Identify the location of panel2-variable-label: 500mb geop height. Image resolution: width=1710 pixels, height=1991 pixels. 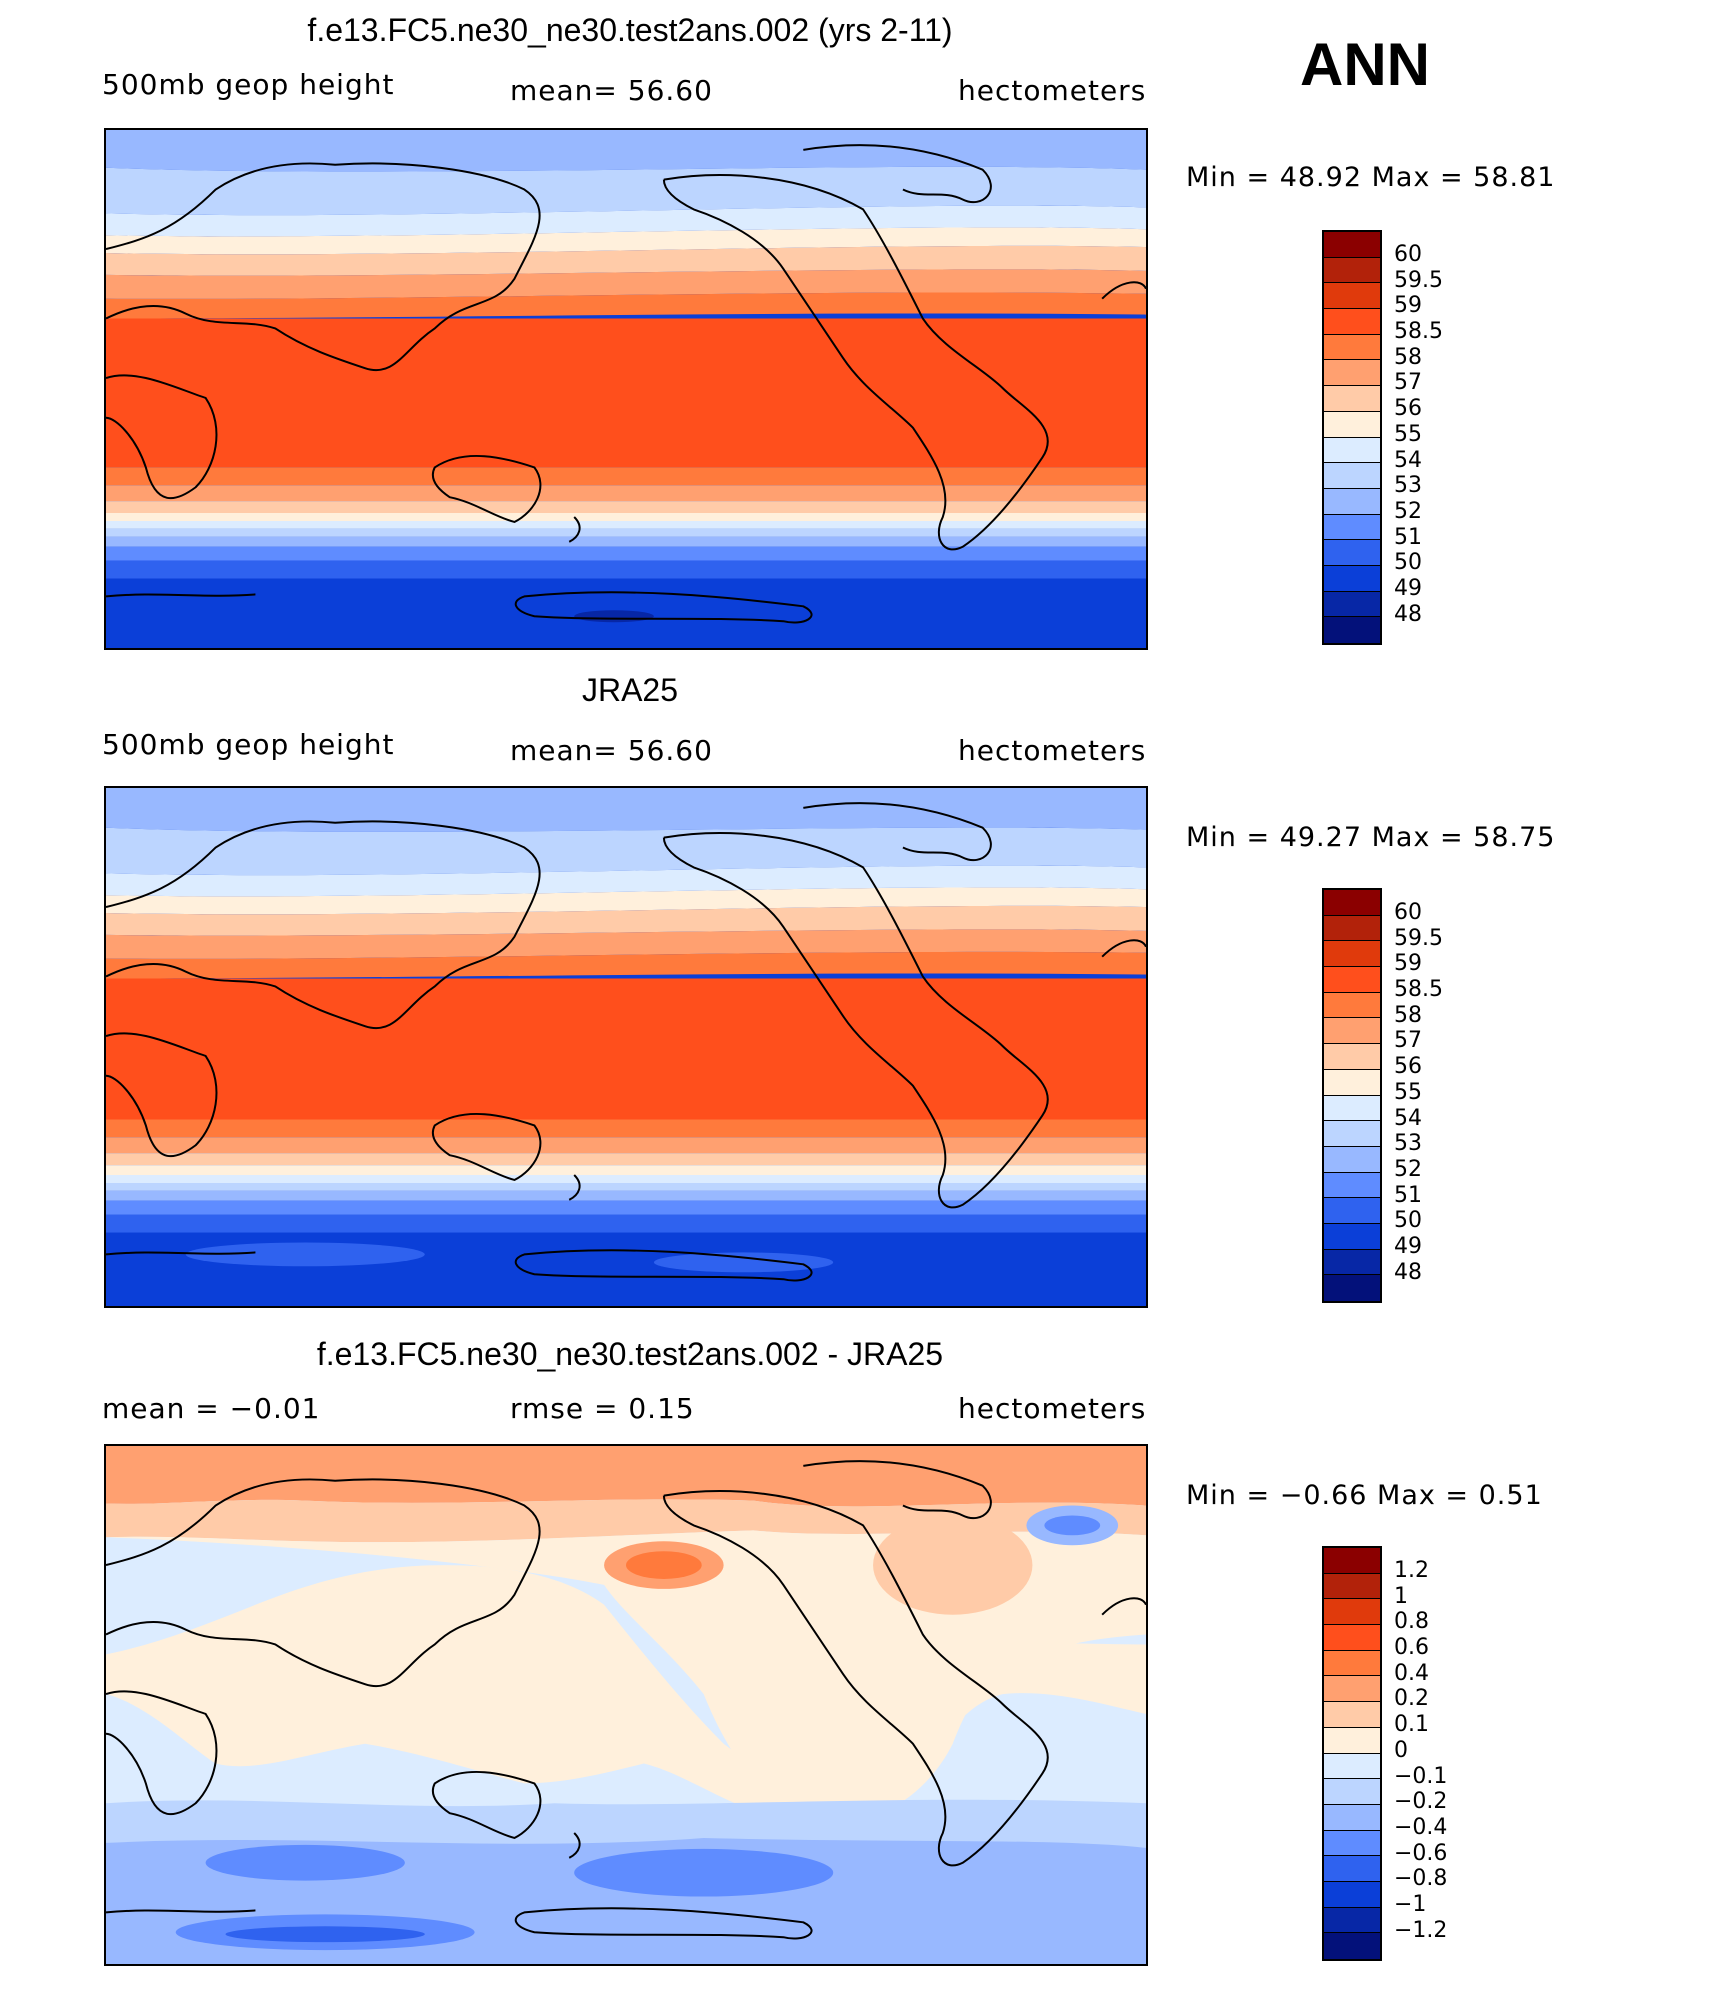
(248, 744).